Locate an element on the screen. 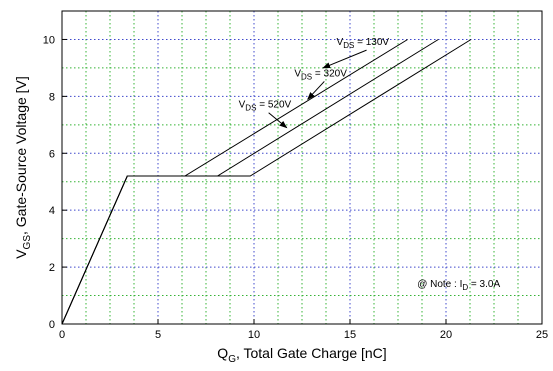 This screenshot has width=553, height=371. note-annotation: @ Note : ID = 3.0A is located at coordinates (458, 285).